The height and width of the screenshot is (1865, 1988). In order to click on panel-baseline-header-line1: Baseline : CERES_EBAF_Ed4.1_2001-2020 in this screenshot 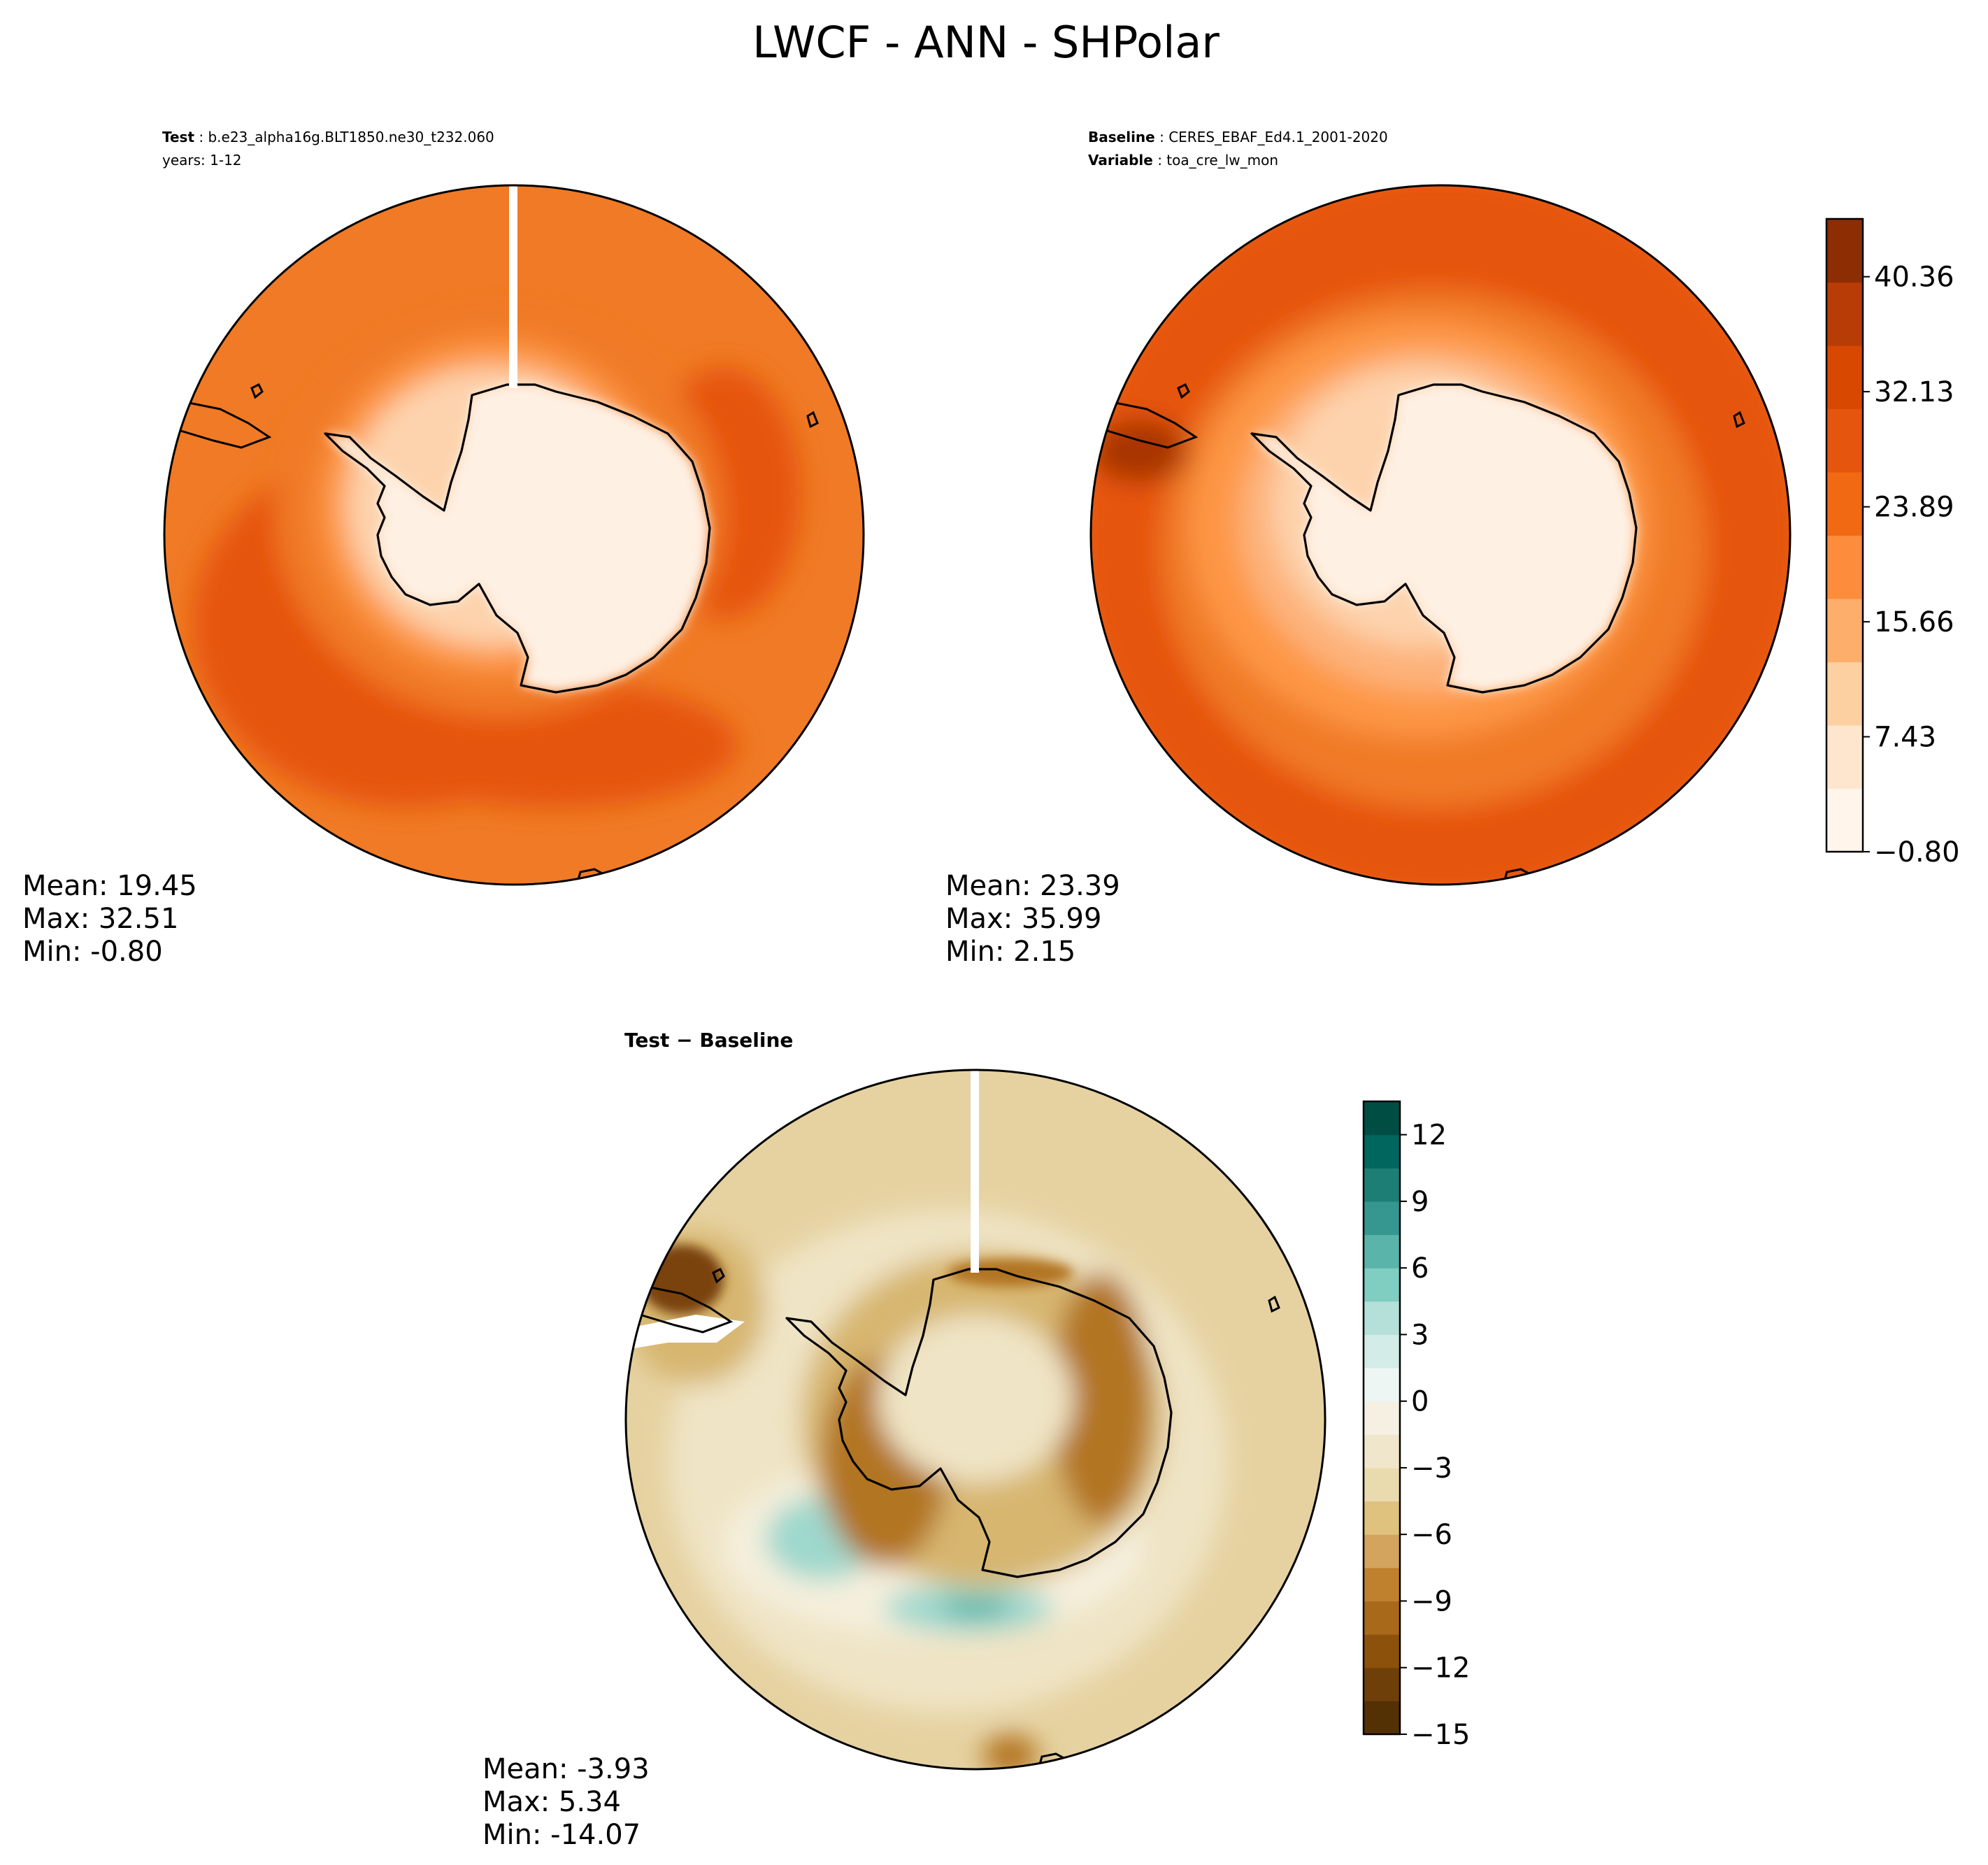, I will do `click(1238, 137)`.